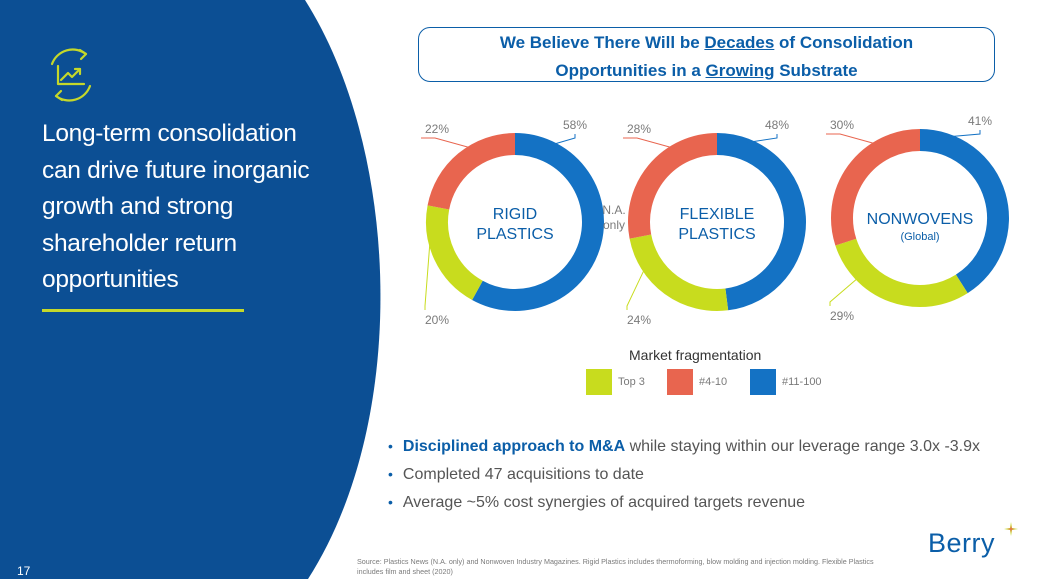  I want to click on logo-text: Berry, so click(962, 543).